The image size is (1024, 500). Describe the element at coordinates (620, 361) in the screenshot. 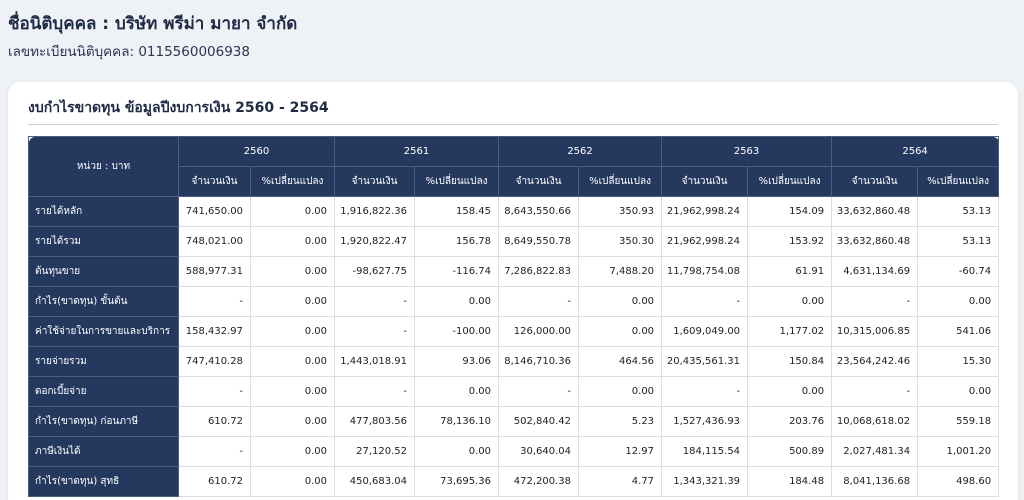

I see `change-cell: 464.56` at that location.